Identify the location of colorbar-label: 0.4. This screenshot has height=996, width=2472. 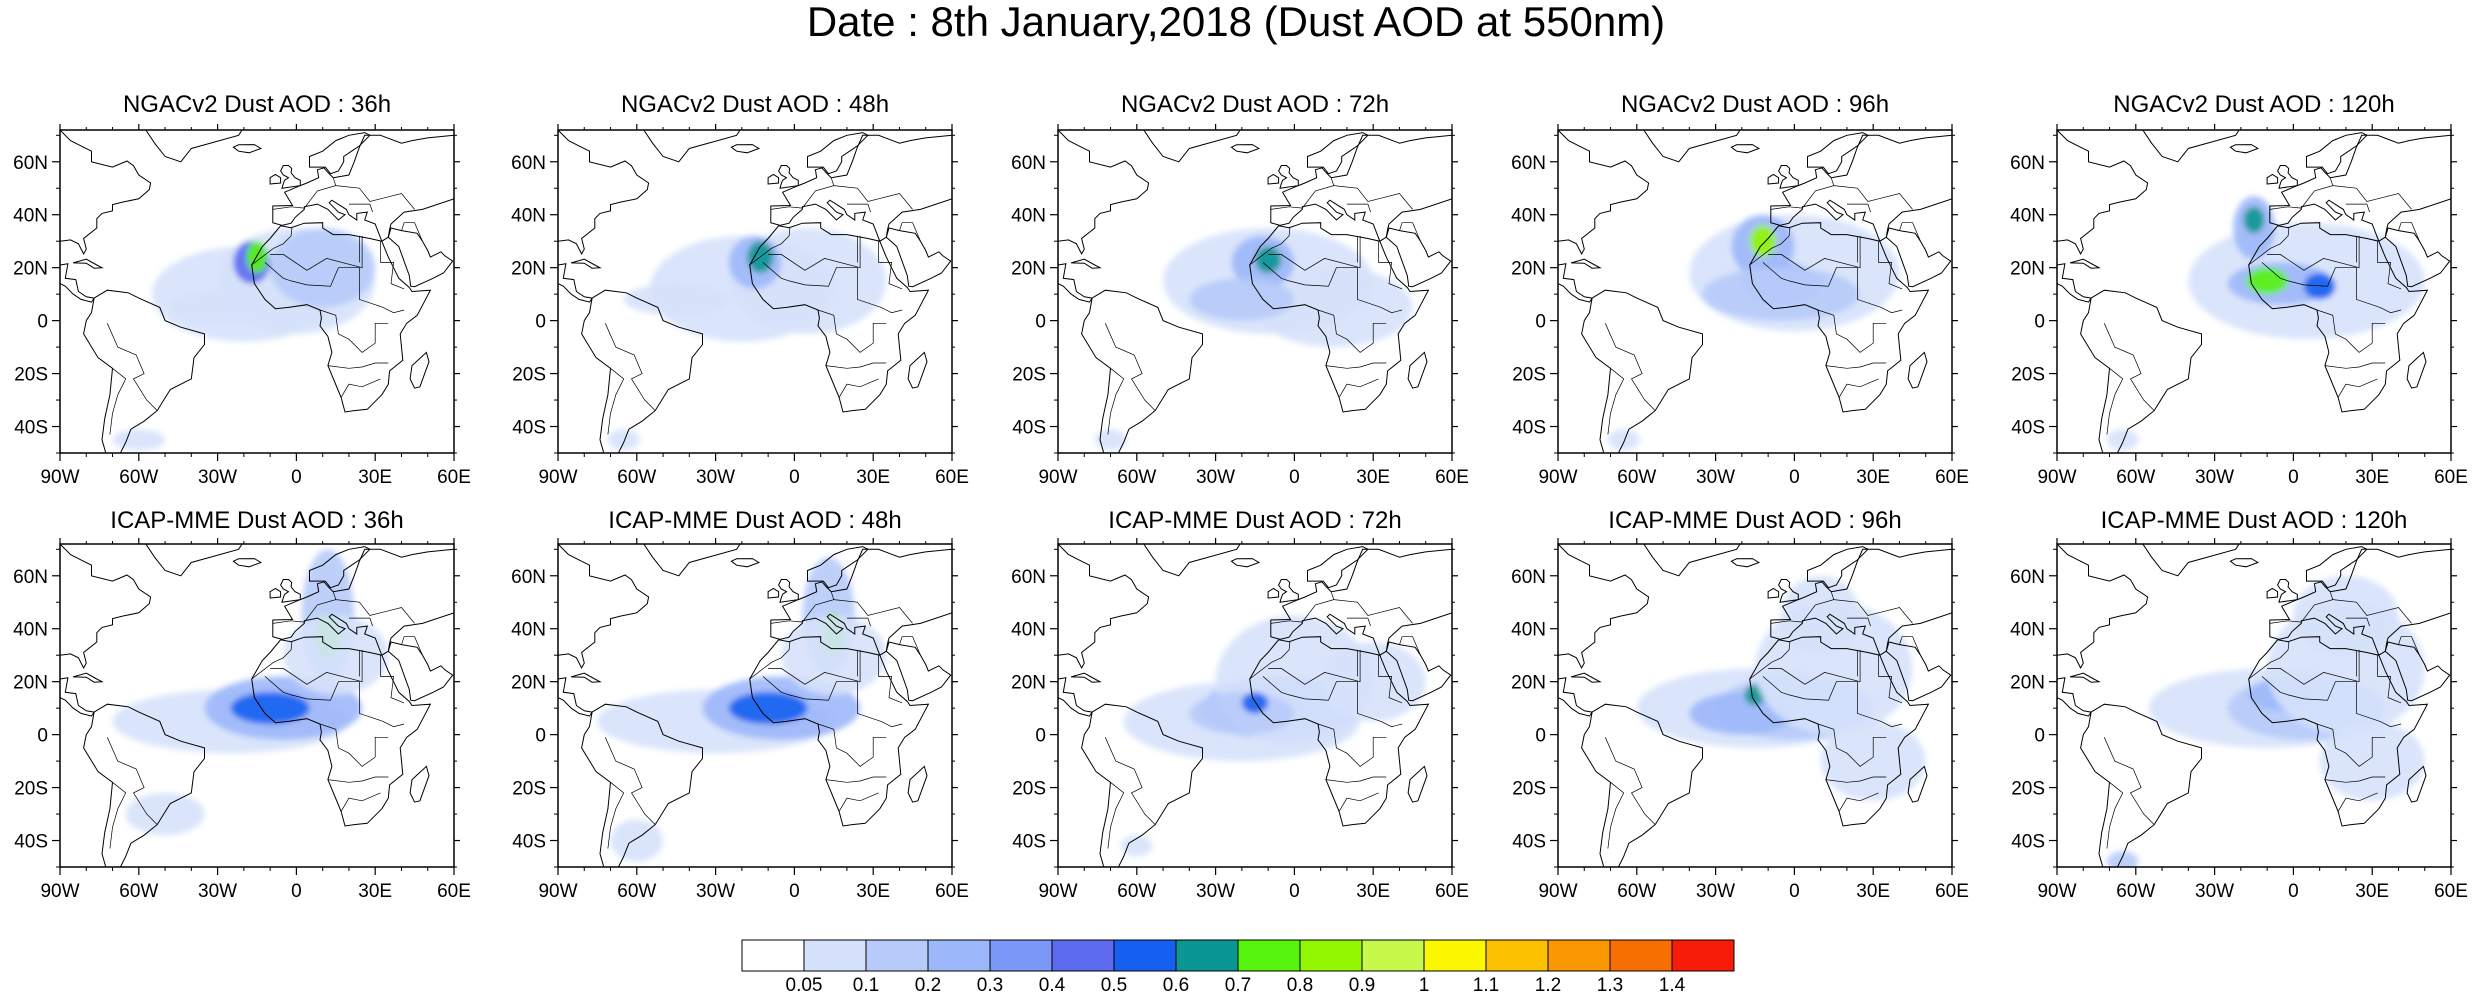
(1052, 985).